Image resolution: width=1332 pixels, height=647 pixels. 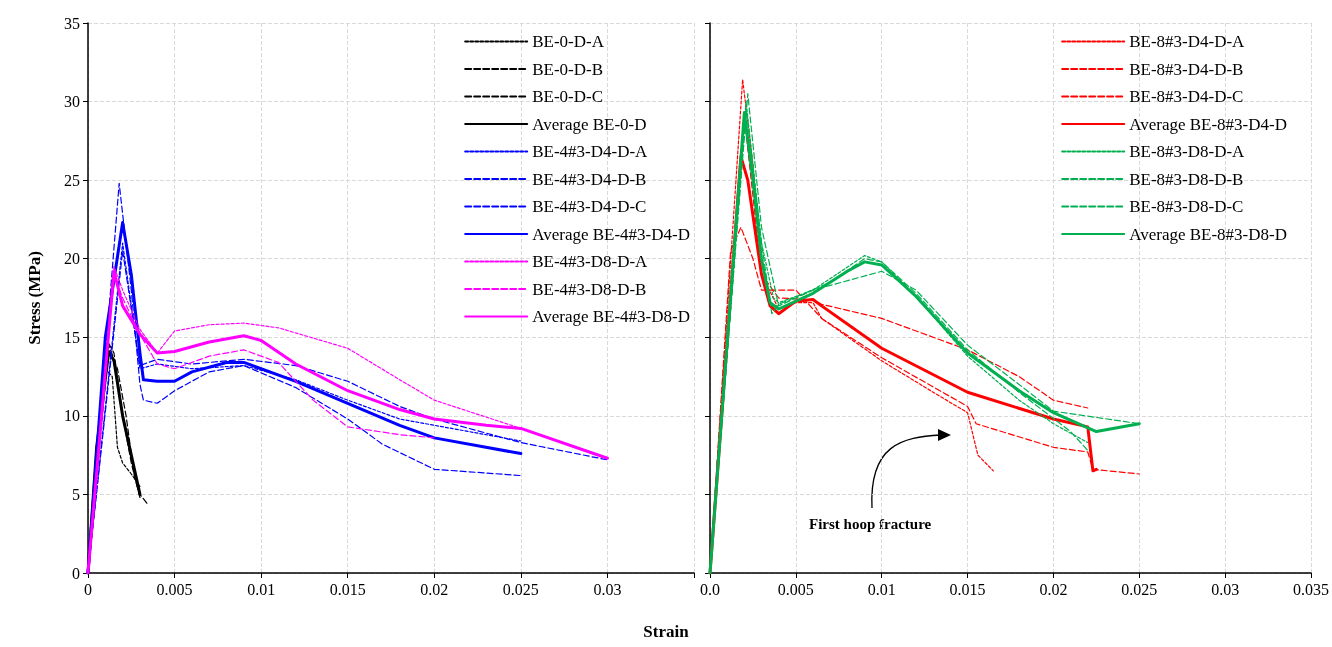 I want to click on legend-label: BE-4#3-D8-D-B, so click(x=589, y=289).